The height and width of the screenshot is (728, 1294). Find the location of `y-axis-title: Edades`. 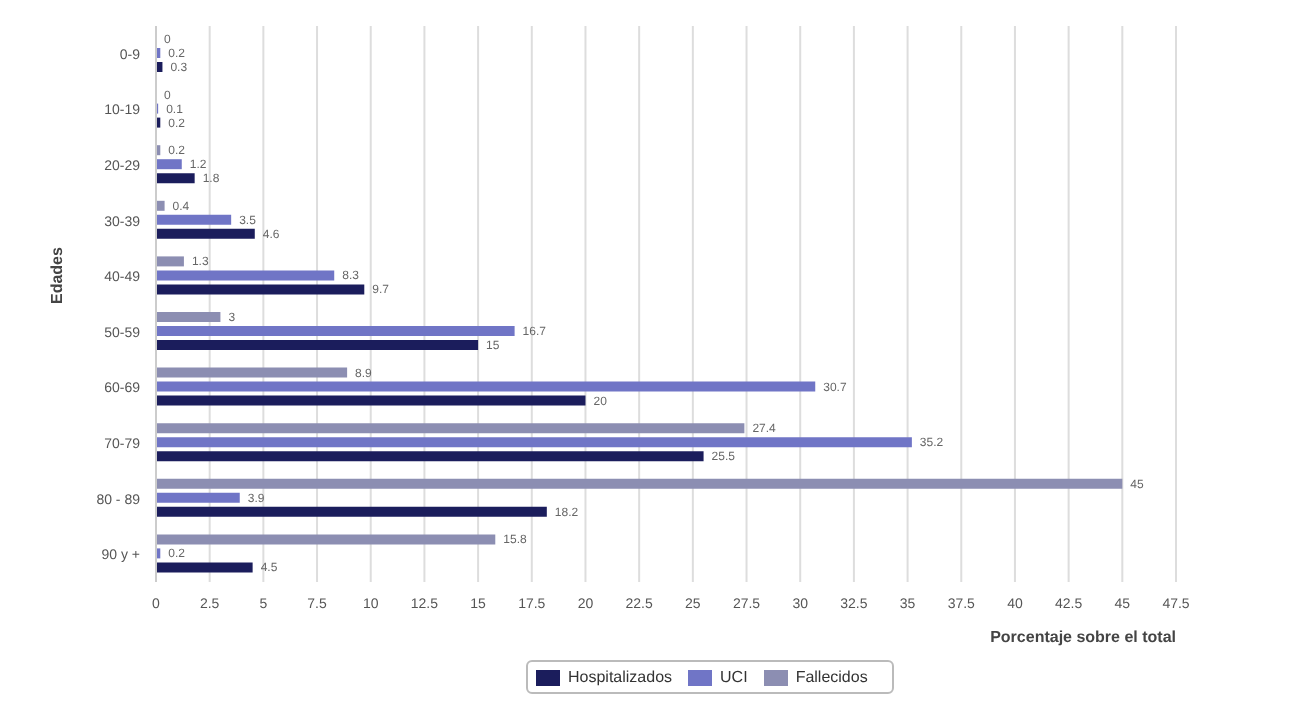

y-axis-title: Edades is located at coordinates (56, 274).